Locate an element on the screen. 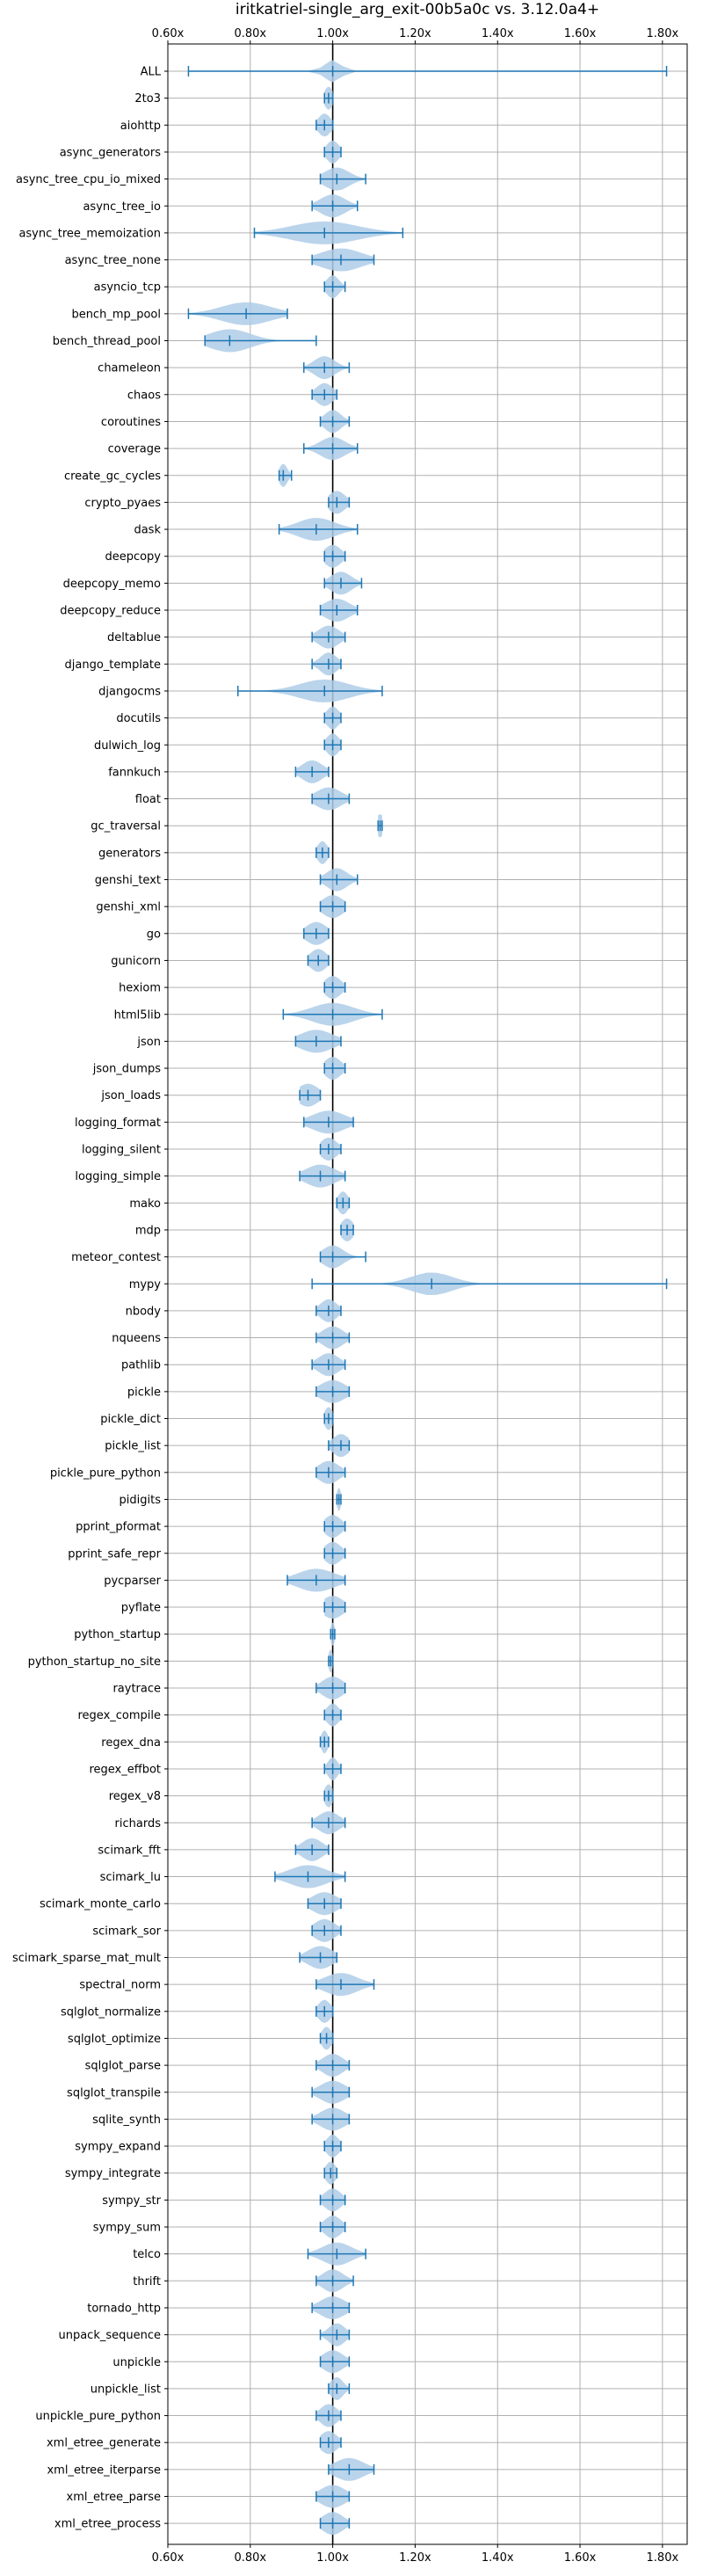 This screenshot has height=2576, width=703. y-tick-label: nbody is located at coordinates (144, 1311).